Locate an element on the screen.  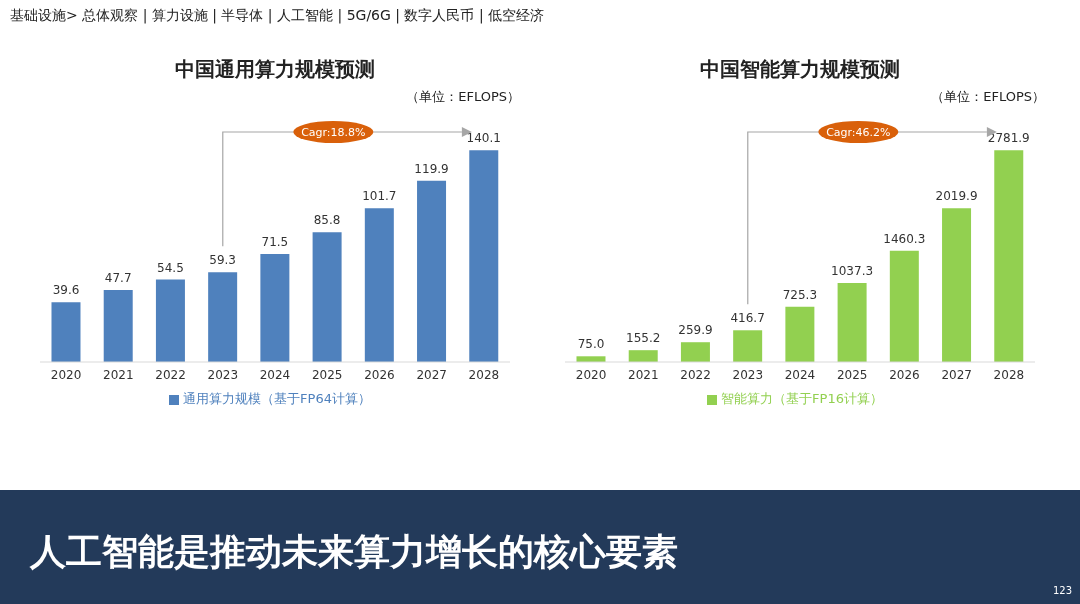
chart-title: 中国通用算力规模预测 is located at coordinates (275, 69).